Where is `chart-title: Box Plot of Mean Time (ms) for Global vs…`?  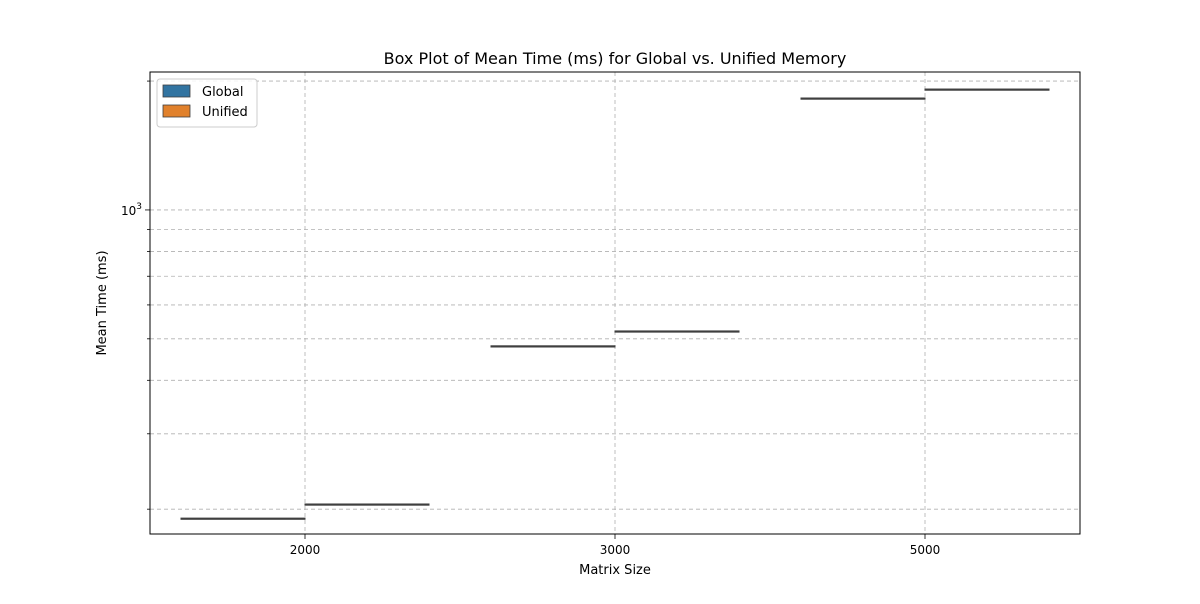
chart-title: Box Plot of Mean Time (ms) for Global vs… is located at coordinates (615, 58).